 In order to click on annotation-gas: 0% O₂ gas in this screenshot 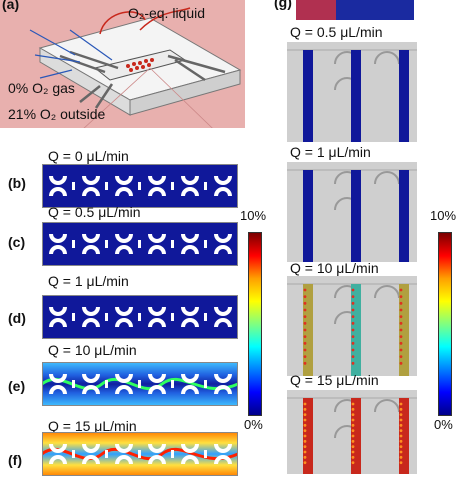, I will do `click(41, 88)`.